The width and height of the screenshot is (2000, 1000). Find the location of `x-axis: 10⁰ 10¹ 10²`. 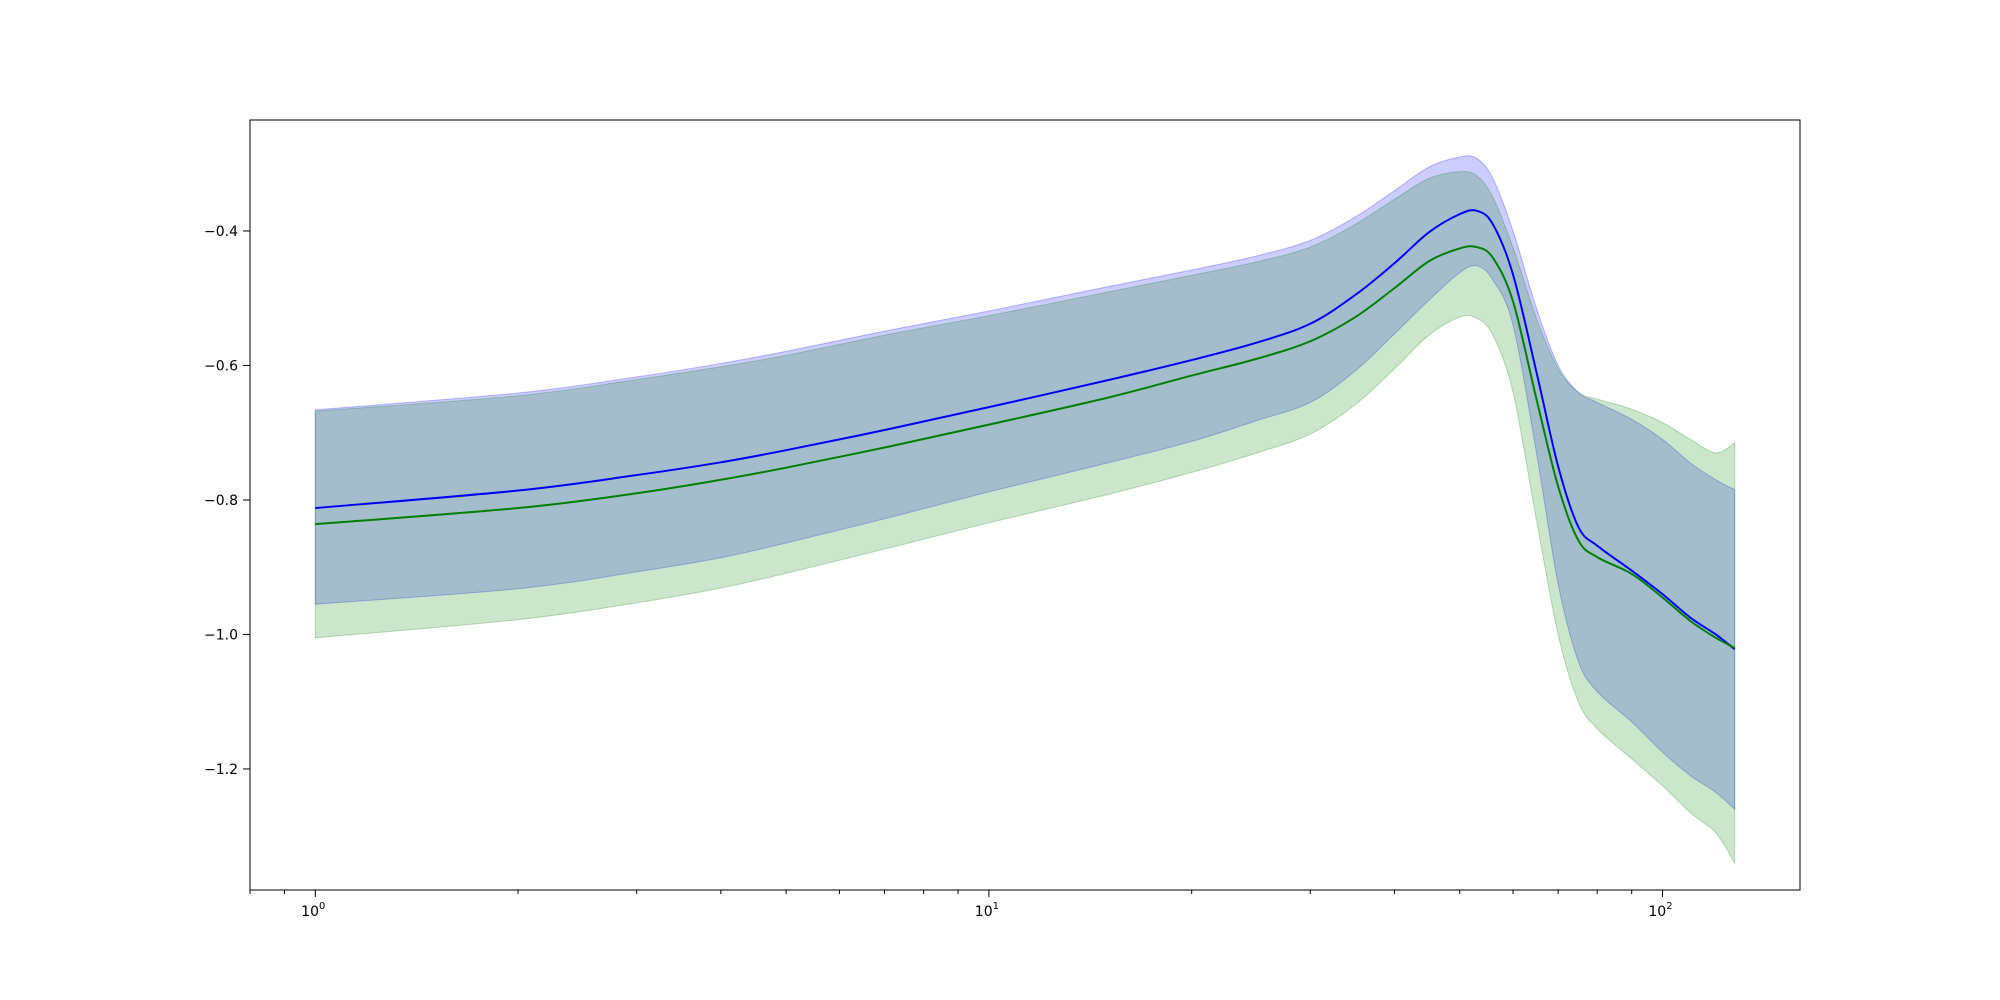

x-axis: 10⁰ 10¹ 10² is located at coordinates (961, 905).